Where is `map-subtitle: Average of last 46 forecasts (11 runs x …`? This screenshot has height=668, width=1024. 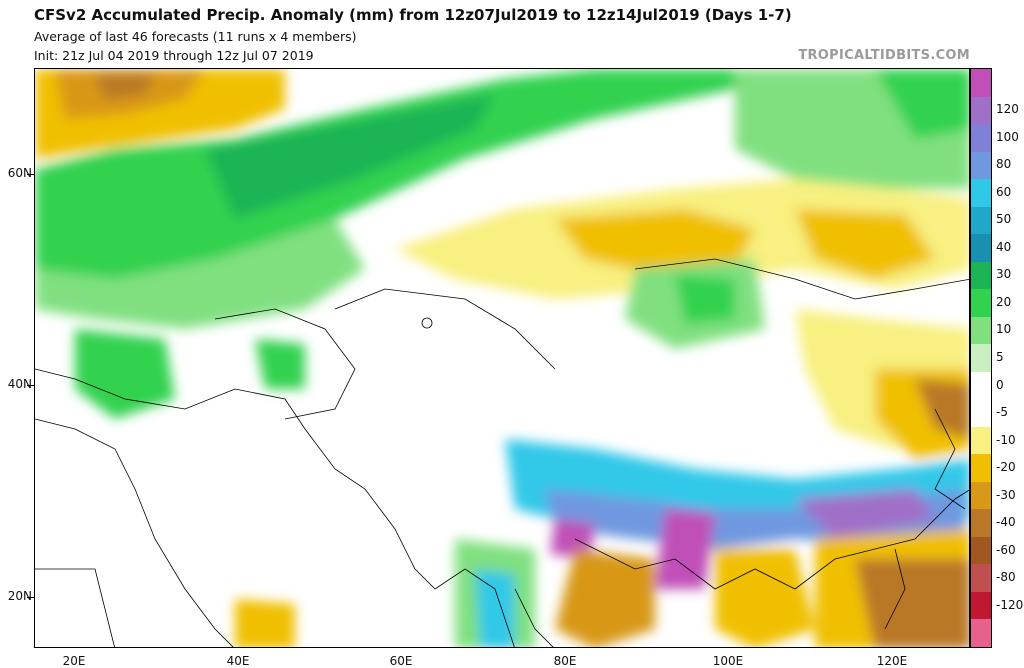 map-subtitle: Average of last 46 forecasts (11 runs x … is located at coordinates (195, 36).